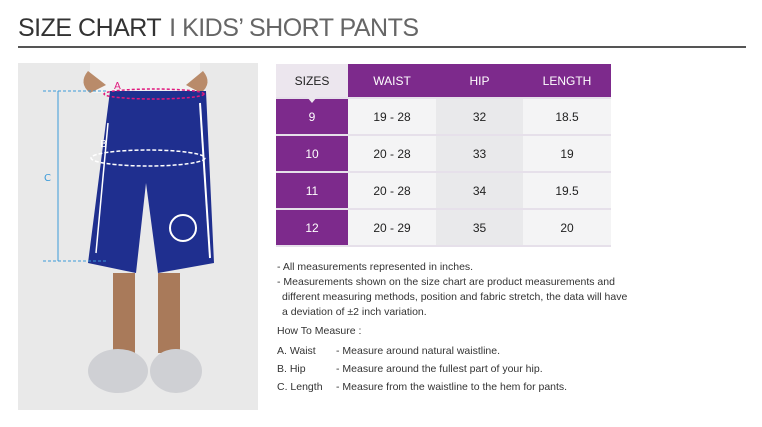 This screenshot has height=427, width=762. What do you see at coordinates (567, 117) in the screenshot?
I see `cell-length: 18.5` at bounding box center [567, 117].